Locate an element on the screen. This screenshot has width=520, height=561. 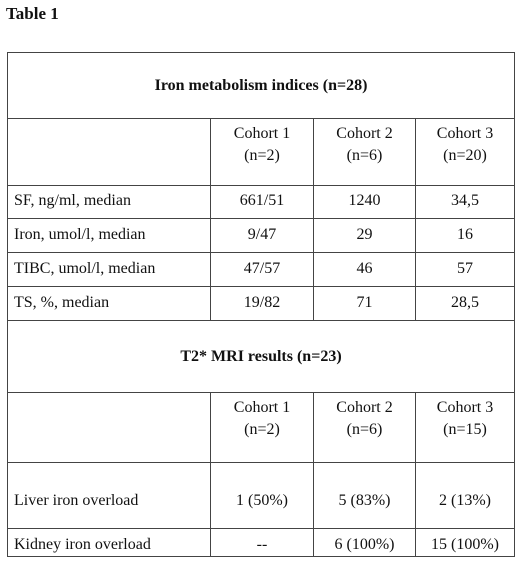
cell-value: 661/51 is located at coordinates (262, 202).